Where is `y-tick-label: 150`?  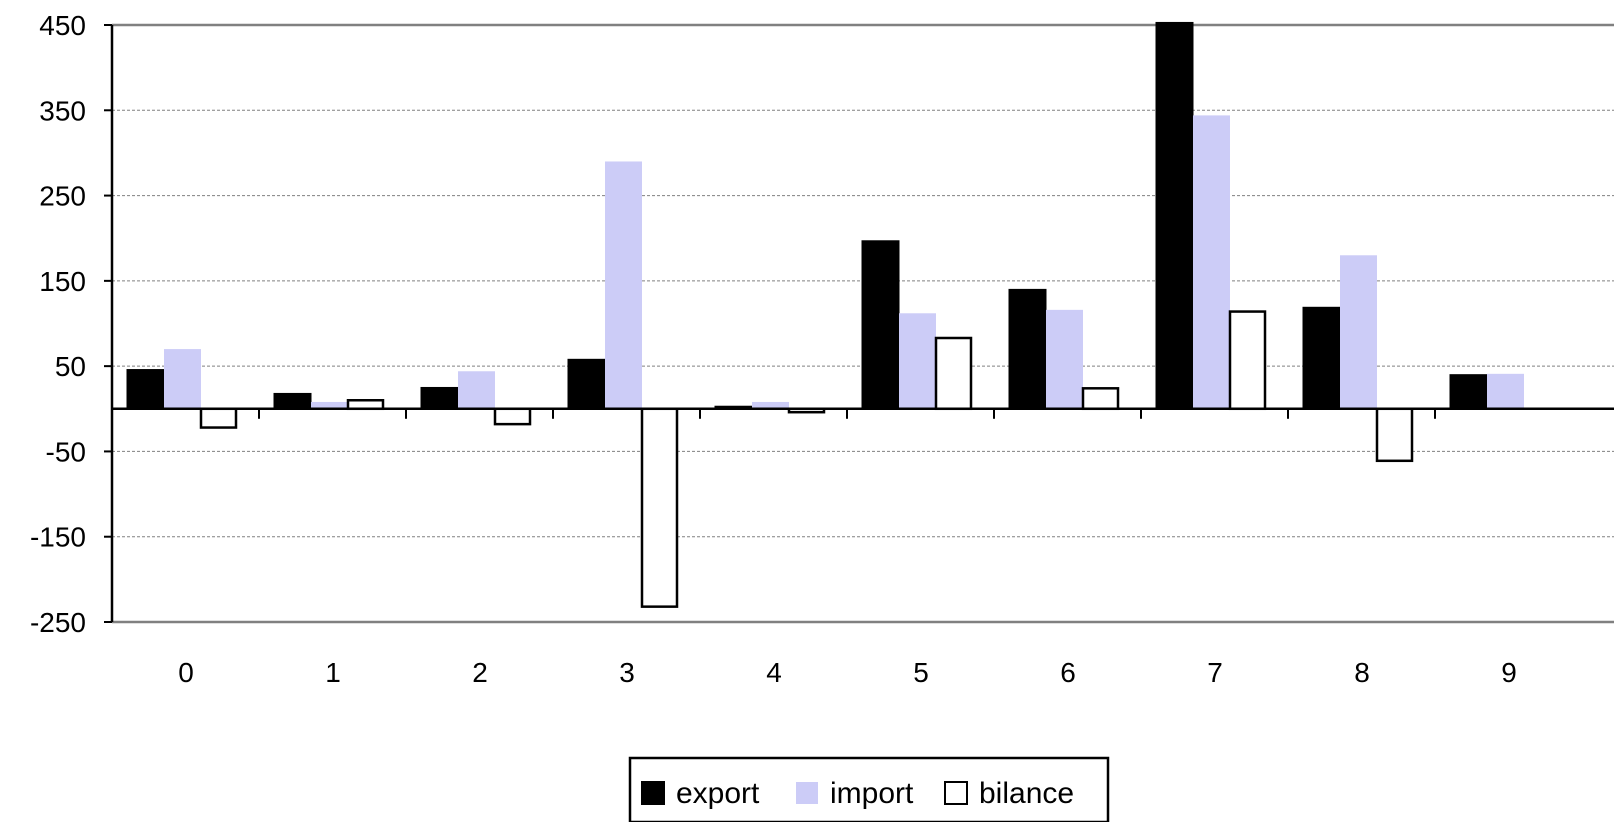
y-tick-label: 150 is located at coordinates (62, 281).